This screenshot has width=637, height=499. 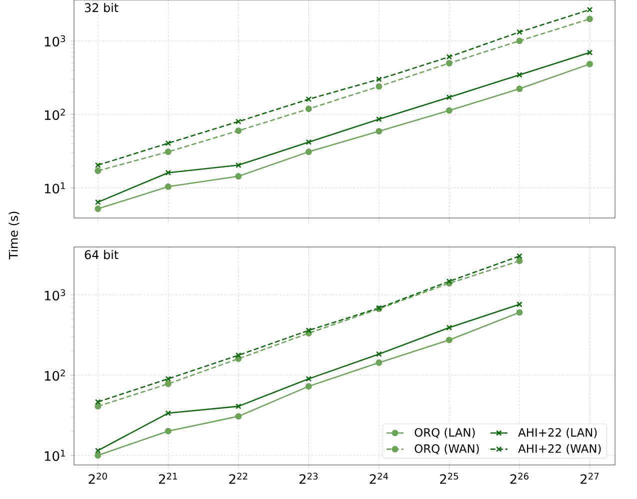 I want to click on x-tick-label: 2$^{23}$, so click(x=309, y=478).